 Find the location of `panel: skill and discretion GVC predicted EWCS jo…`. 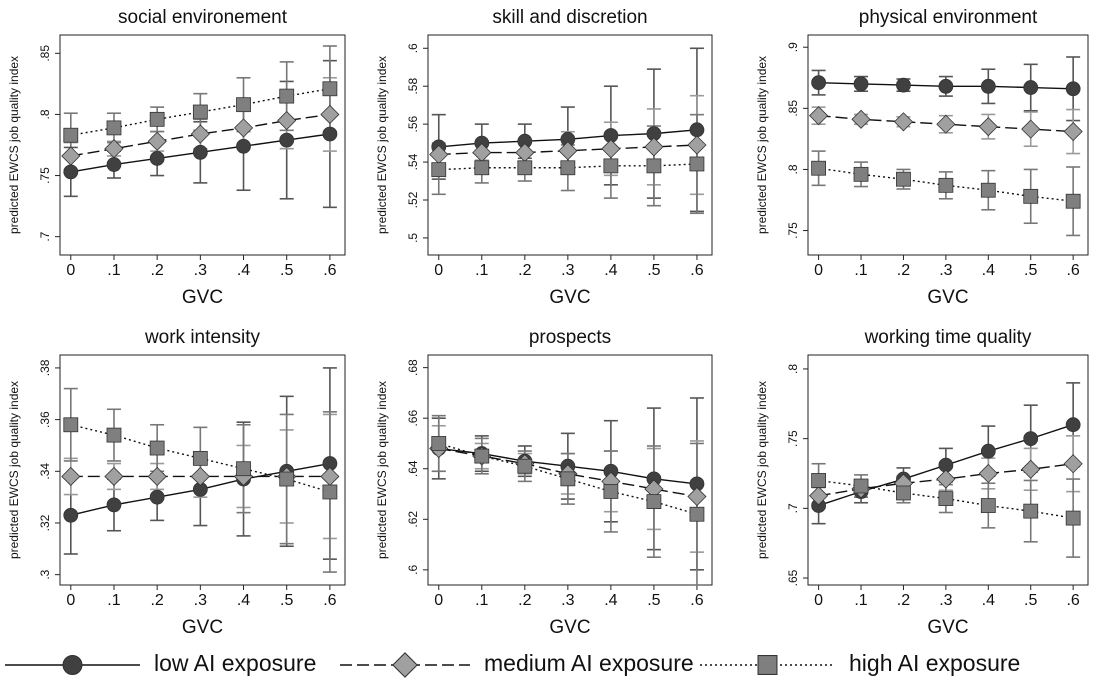

panel: skill and discretion GVC predicted EWCS jo… is located at coordinates (544, 157).